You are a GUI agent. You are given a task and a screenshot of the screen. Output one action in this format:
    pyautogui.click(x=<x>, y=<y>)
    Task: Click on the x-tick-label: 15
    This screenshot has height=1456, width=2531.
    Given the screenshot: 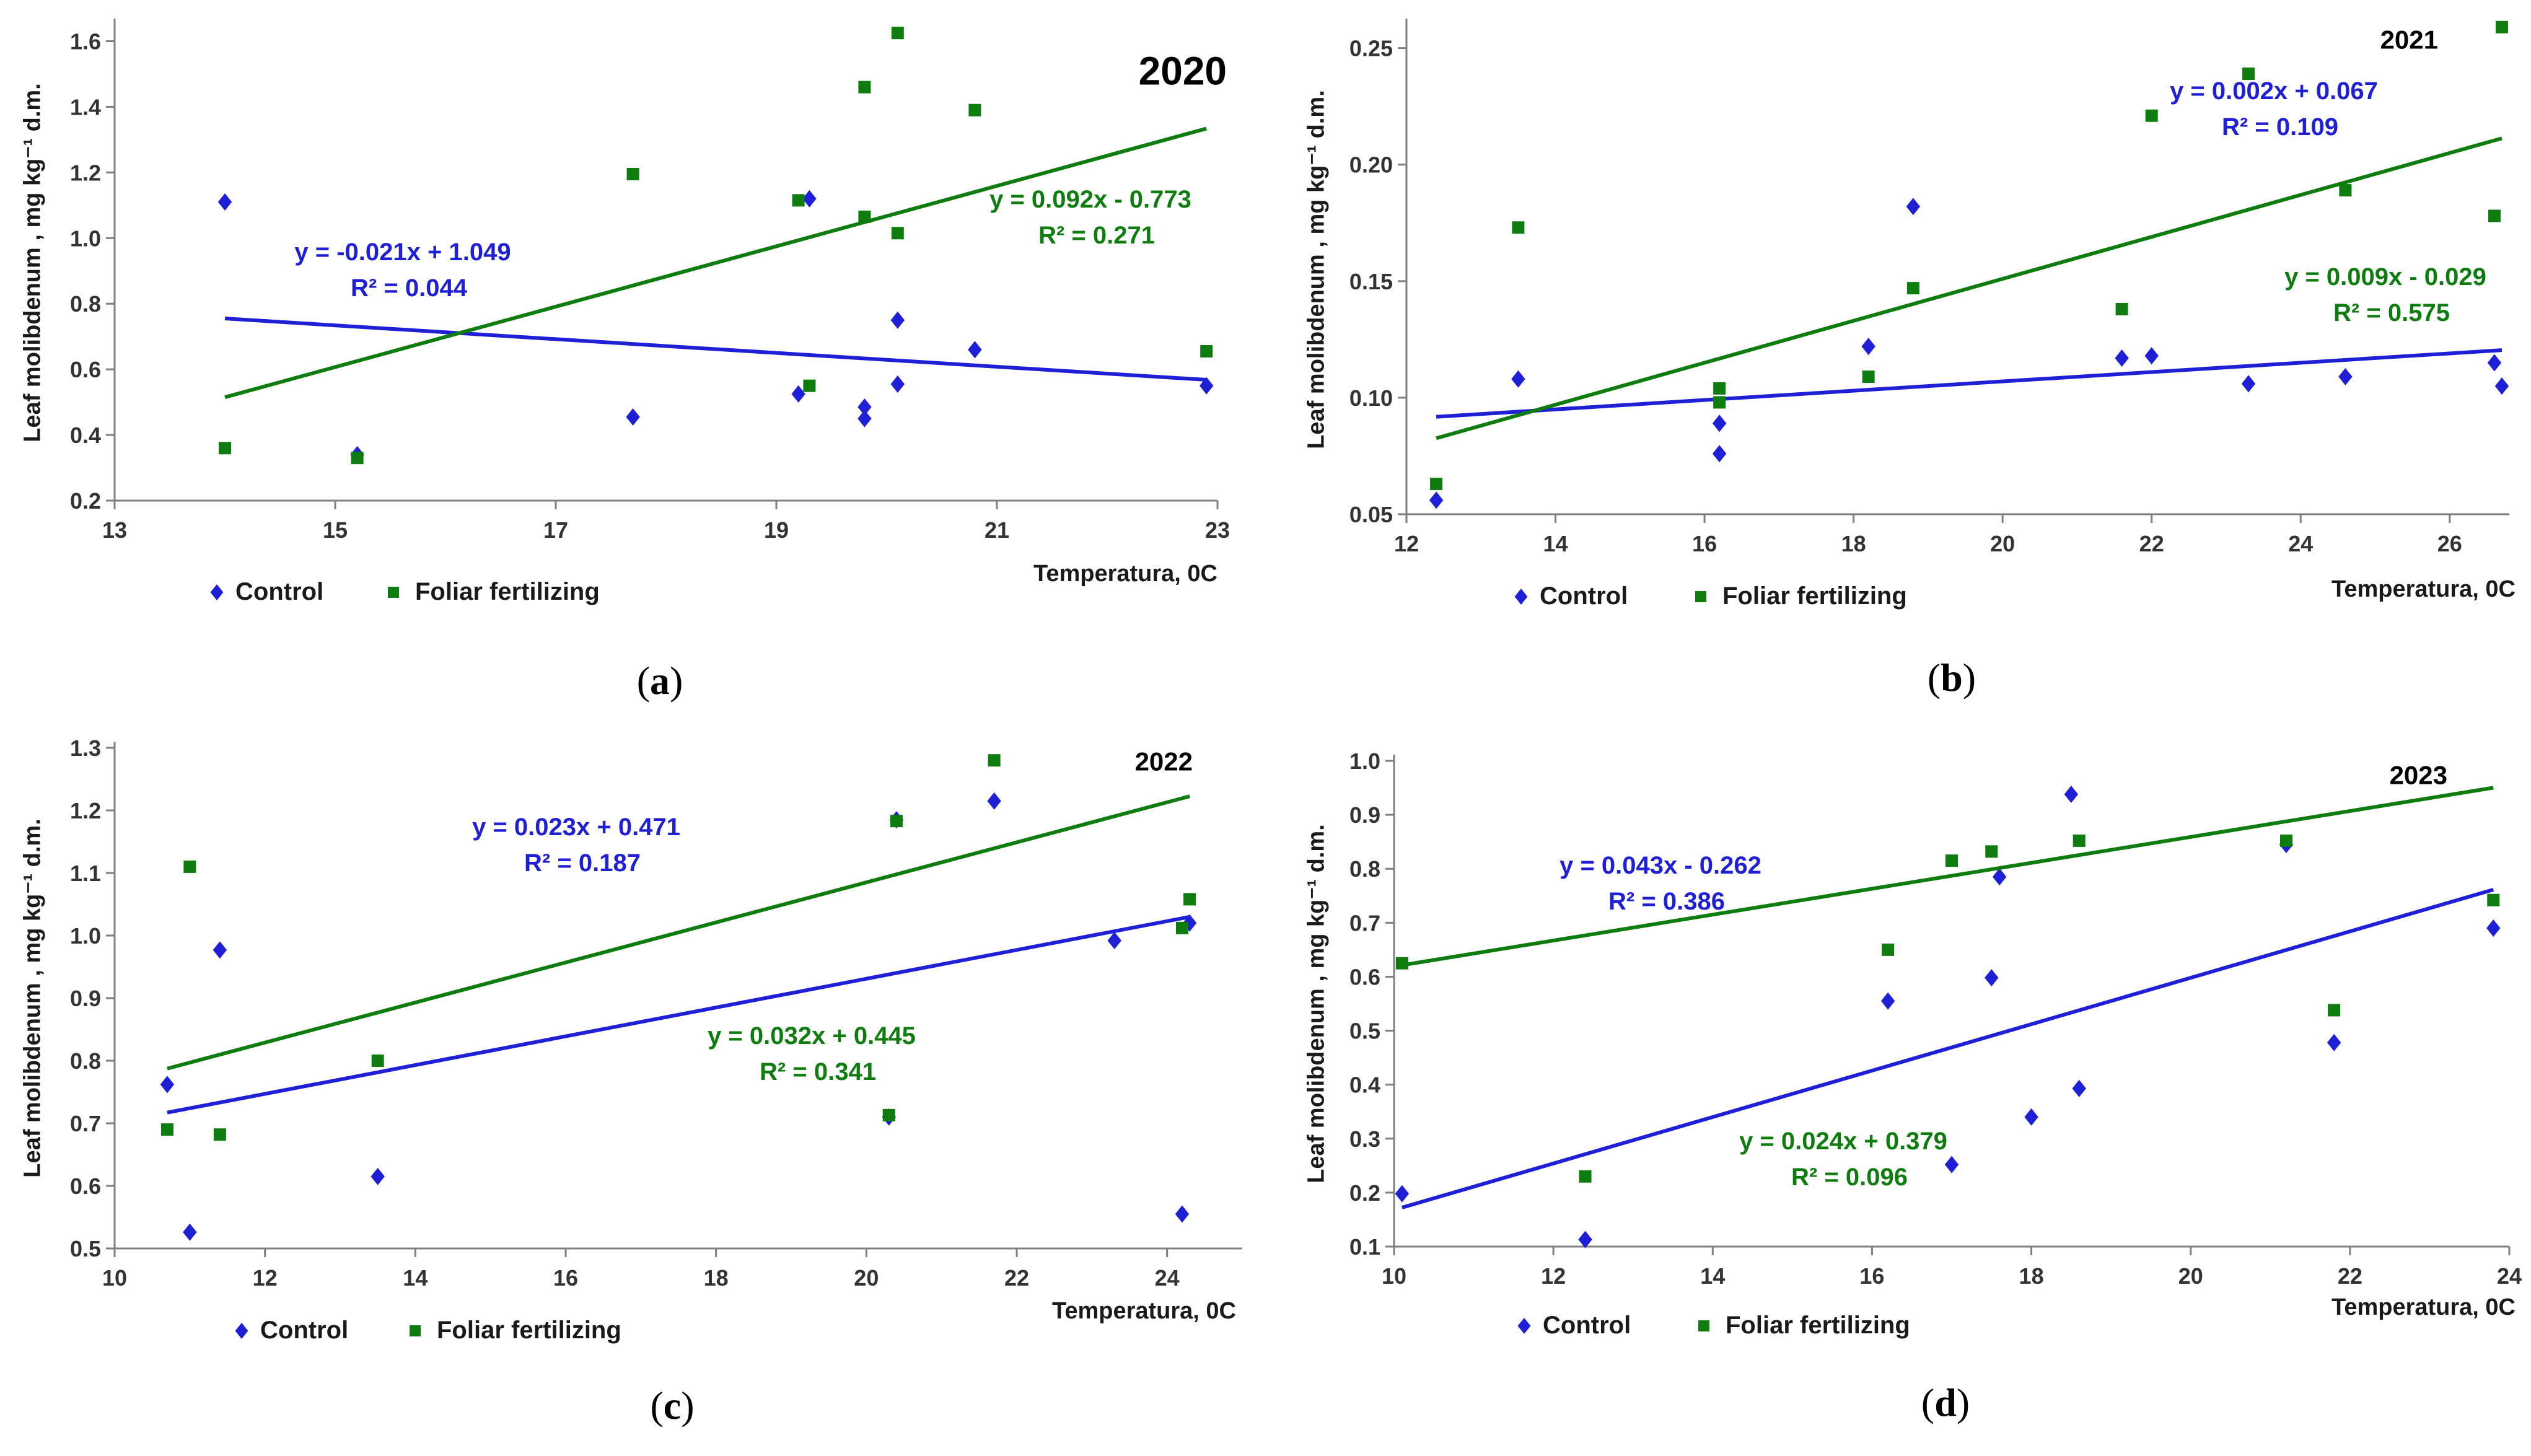 What is the action you would take?
    pyautogui.click(x=335, y=530)
    